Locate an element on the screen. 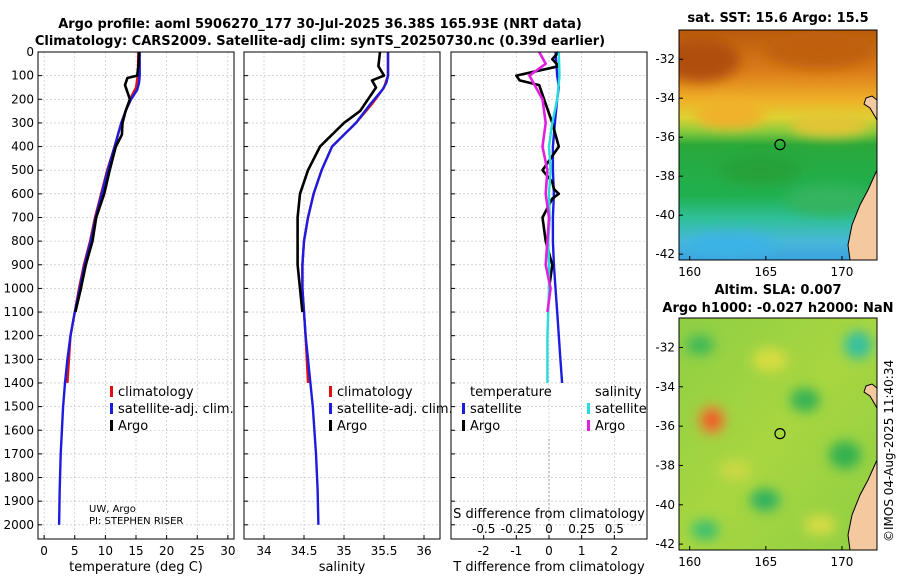 This screenshot has width=900, height=580. x-tick-label: -1 is located at coordinates (516, 551).